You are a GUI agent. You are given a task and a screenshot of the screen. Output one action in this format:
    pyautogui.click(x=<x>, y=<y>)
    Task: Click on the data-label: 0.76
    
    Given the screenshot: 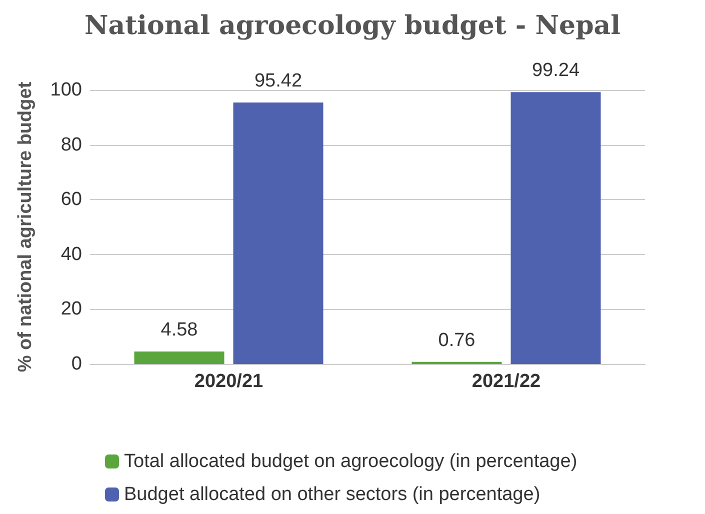 What is the action you would take?
    pyautogui.click(x=457, y=340)
    